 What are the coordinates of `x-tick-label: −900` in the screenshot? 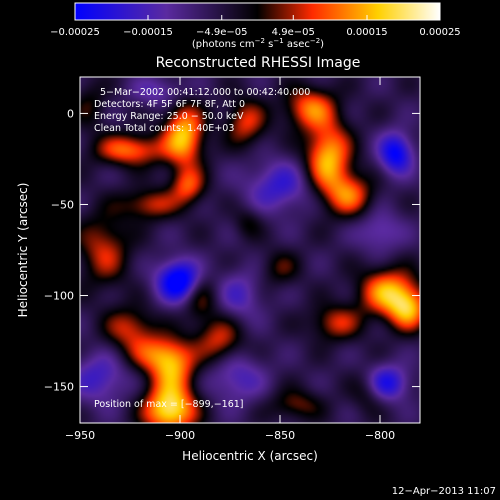 It's located at (180, 435).